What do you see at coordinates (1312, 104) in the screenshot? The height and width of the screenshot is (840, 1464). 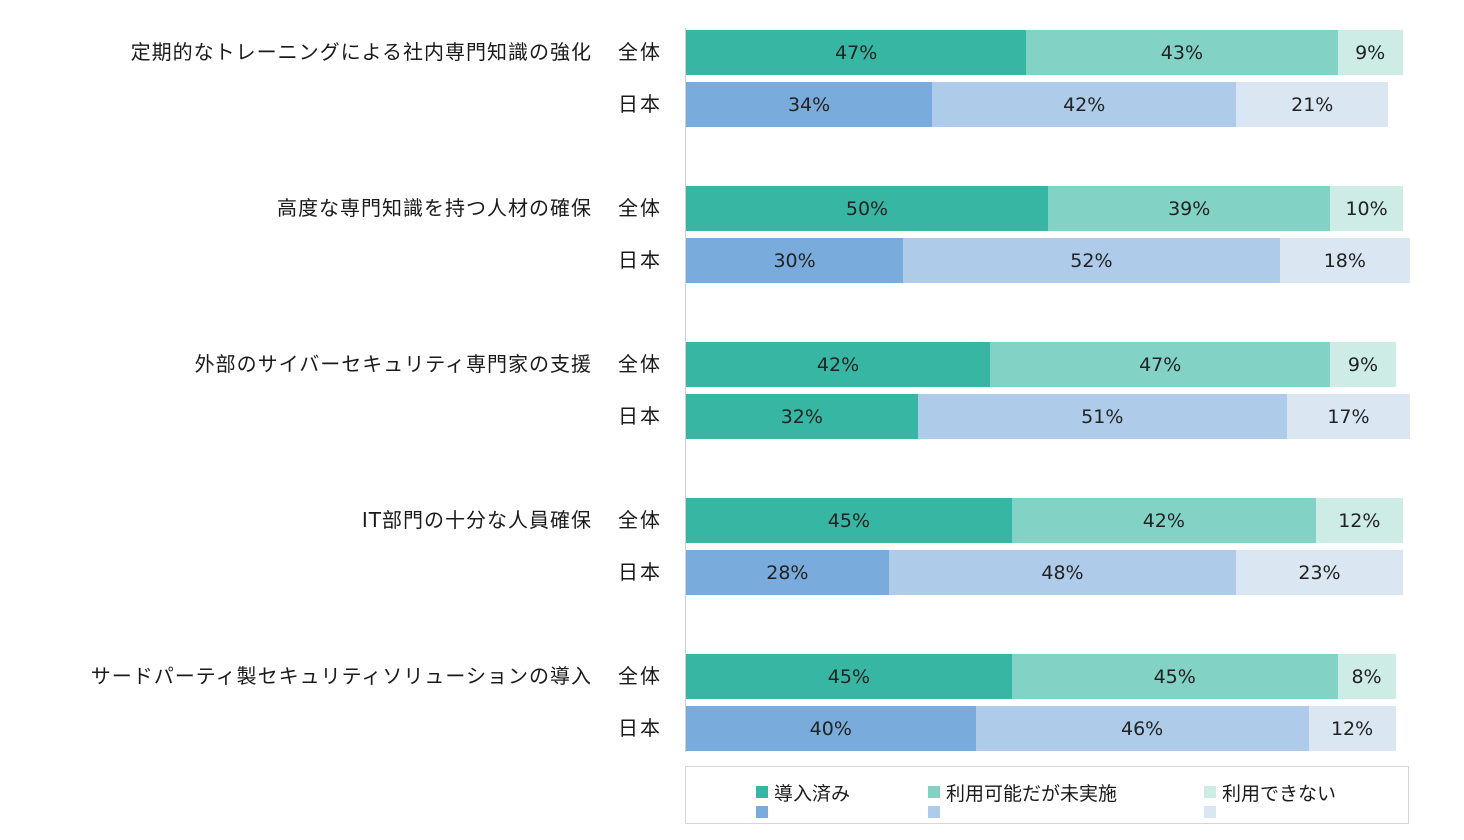 I see `bar-segment: 21%` at bounding box center [1312, 104].